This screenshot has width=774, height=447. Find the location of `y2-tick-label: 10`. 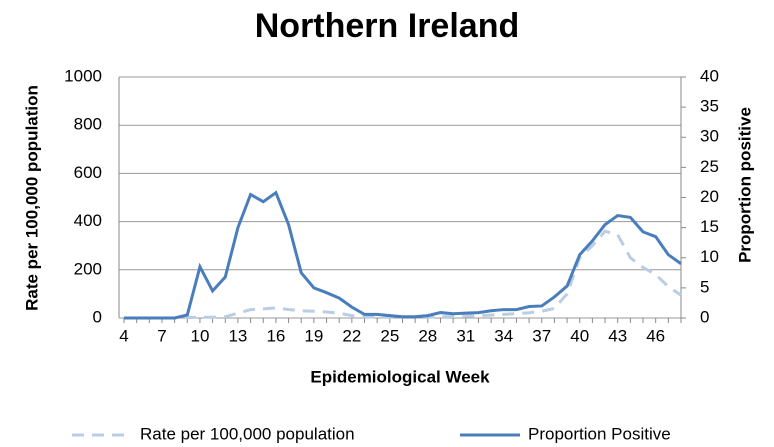

y2-tick-label: 10 is located at coordinates (709, 256).